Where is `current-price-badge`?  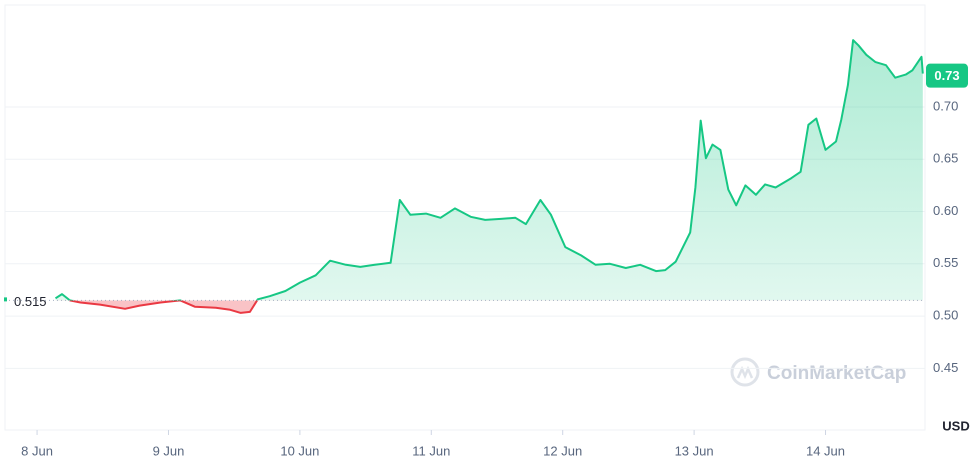 current-price-badge is located at coordinates (947, 75).